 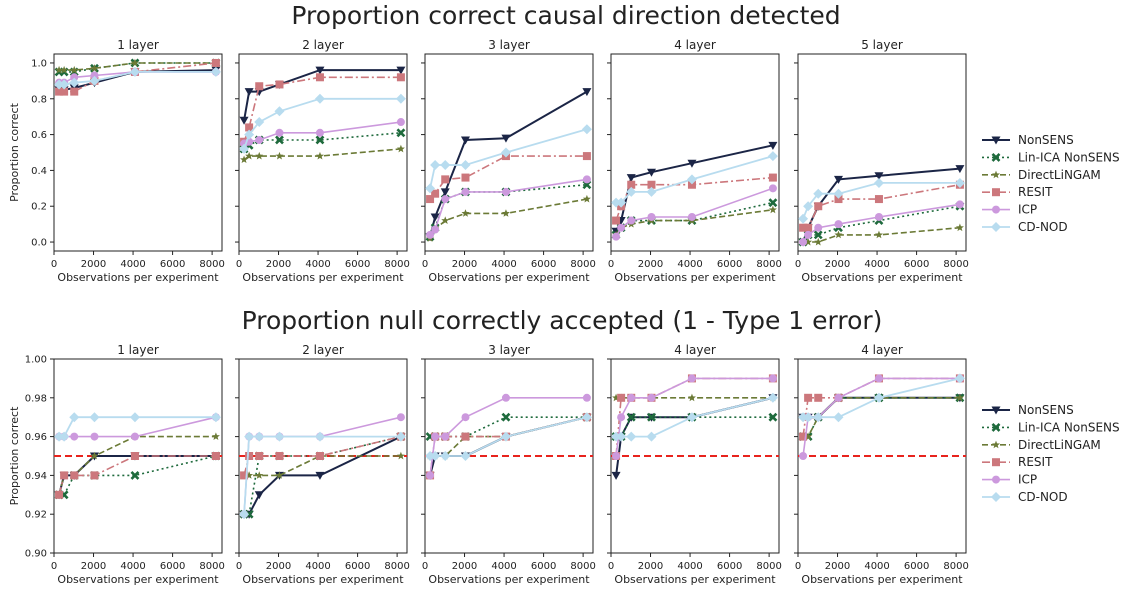 I want to click on x-tick-label: 8000, so click(x=955, y=566).